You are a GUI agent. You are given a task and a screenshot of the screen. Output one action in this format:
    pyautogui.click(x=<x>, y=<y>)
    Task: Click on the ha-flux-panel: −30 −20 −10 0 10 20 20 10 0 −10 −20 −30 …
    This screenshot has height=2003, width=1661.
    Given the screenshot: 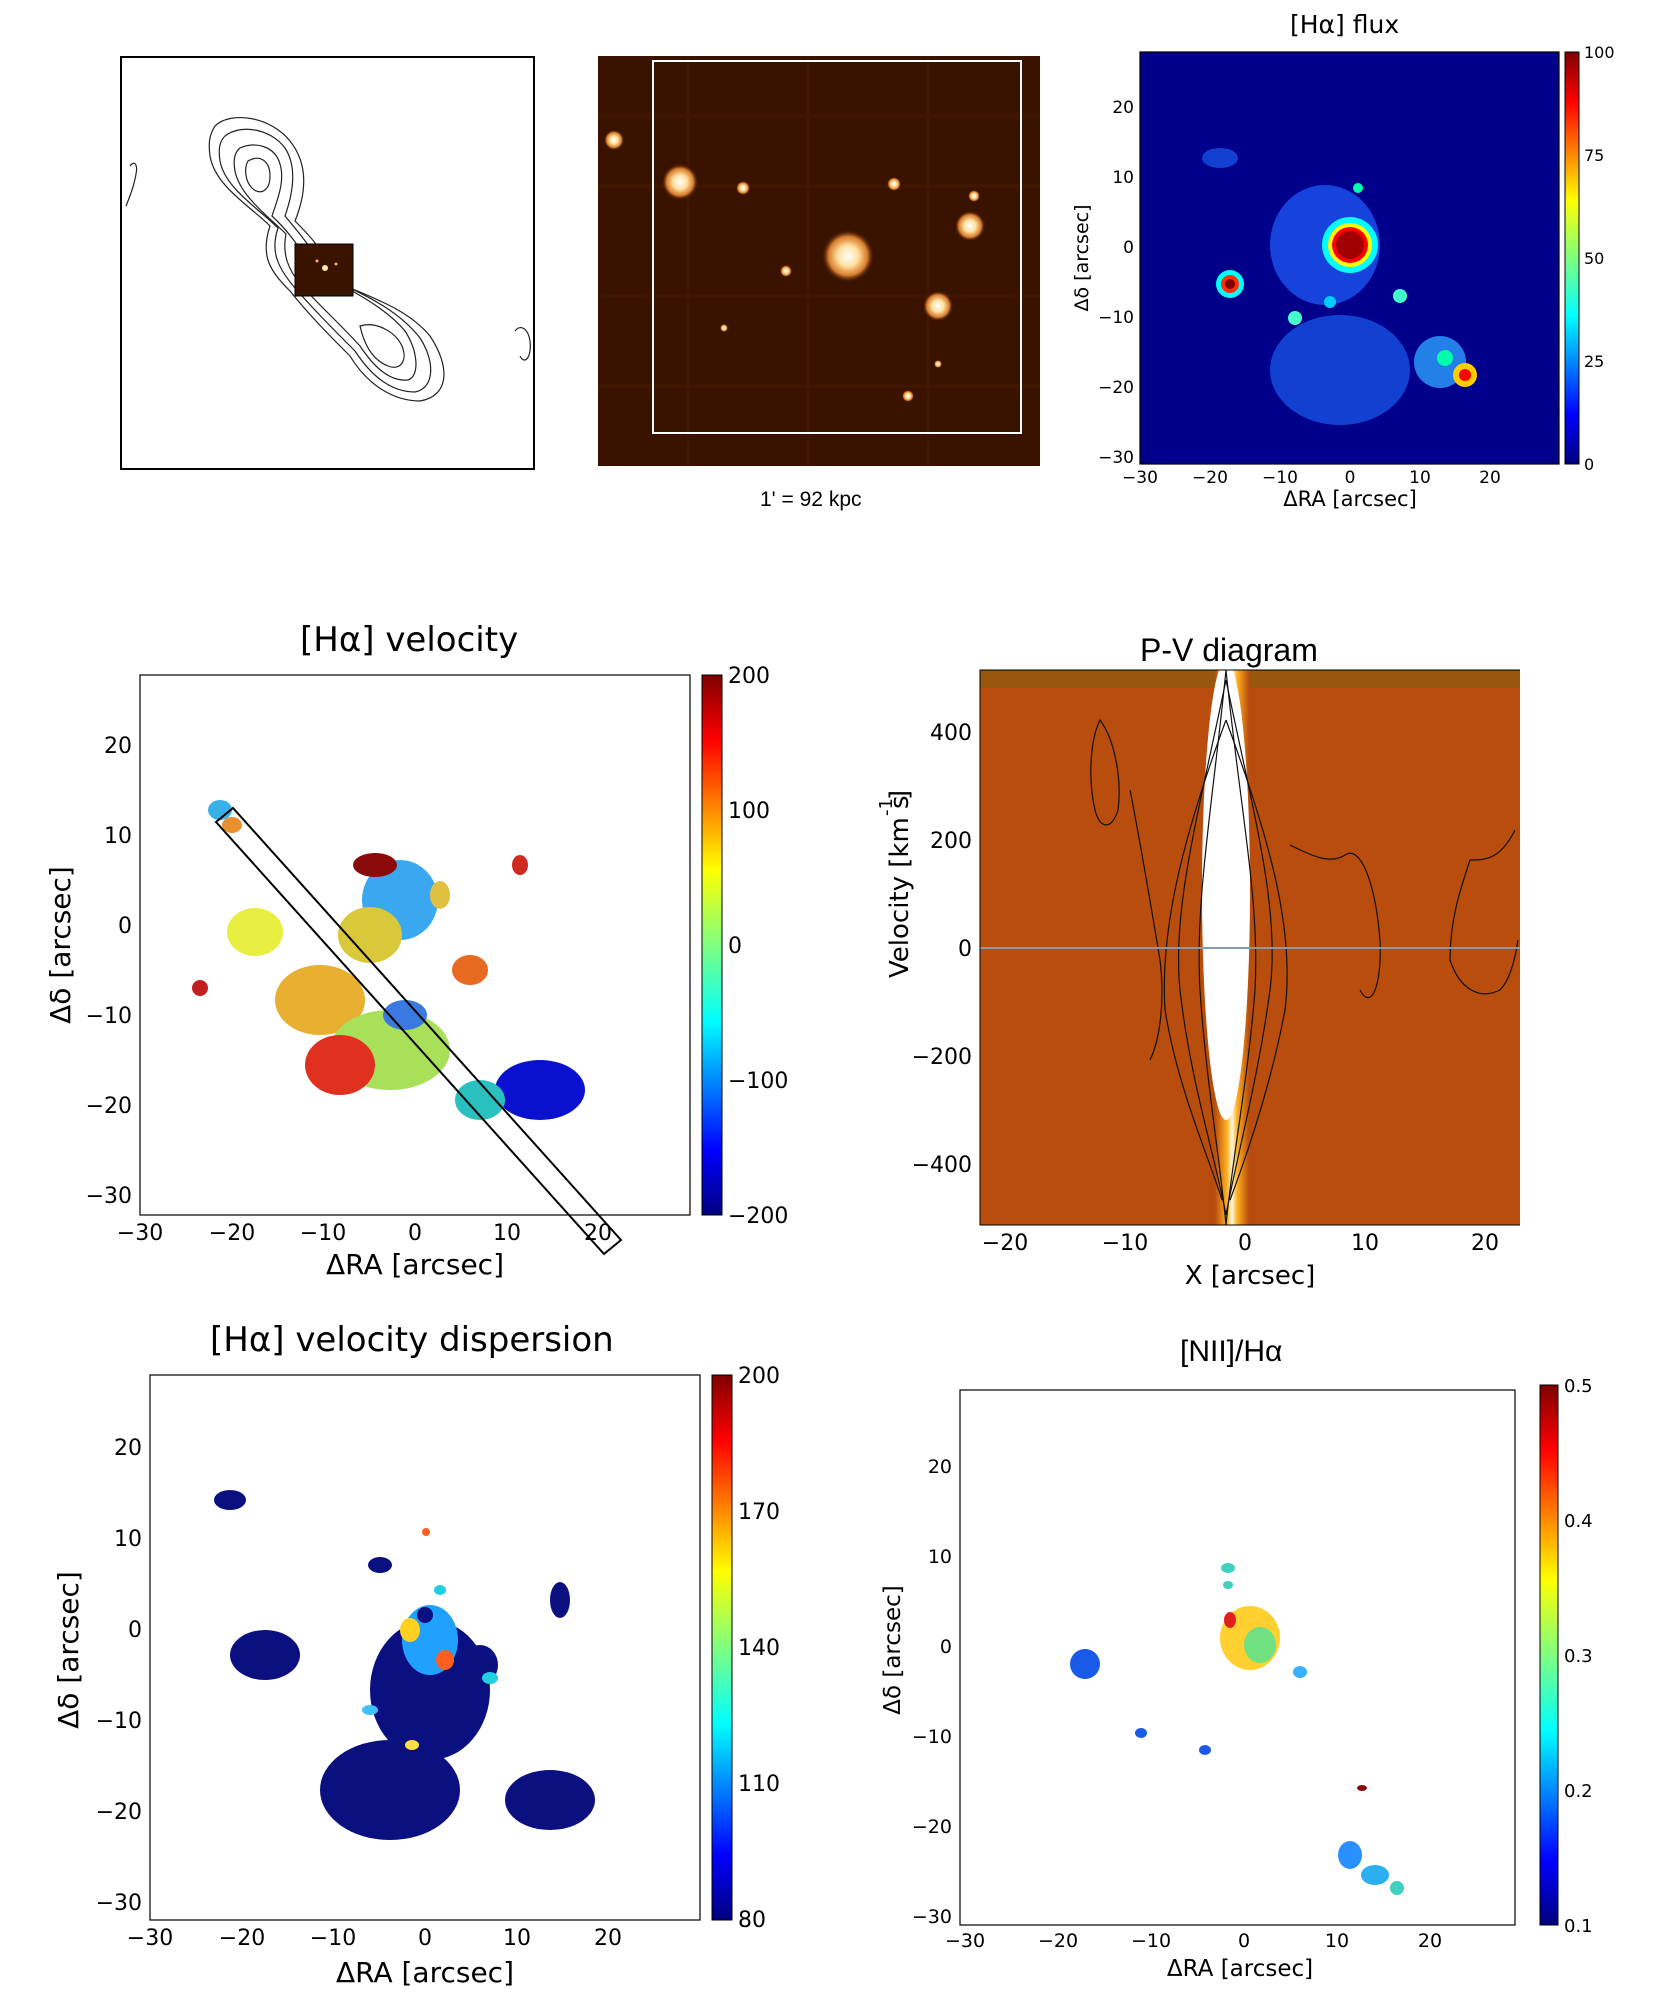 What is the action you would take?
    pyautogui.click(x=1343, y=277)
    